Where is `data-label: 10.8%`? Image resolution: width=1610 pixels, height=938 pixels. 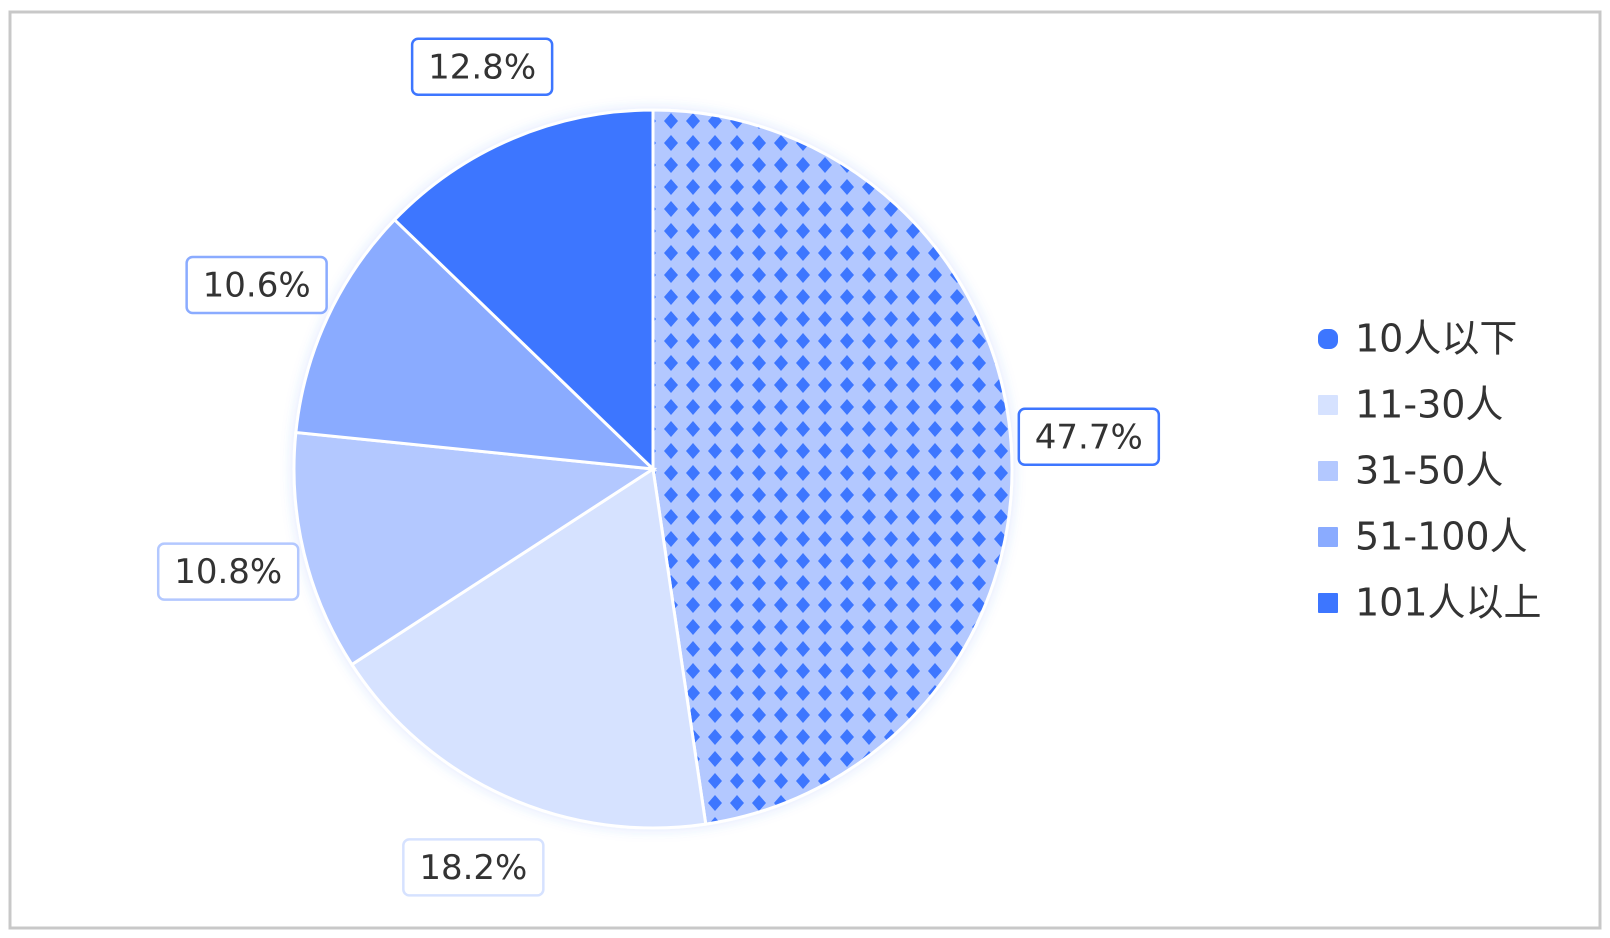 data-label: 10.8% is located at coordinates (228, 572).